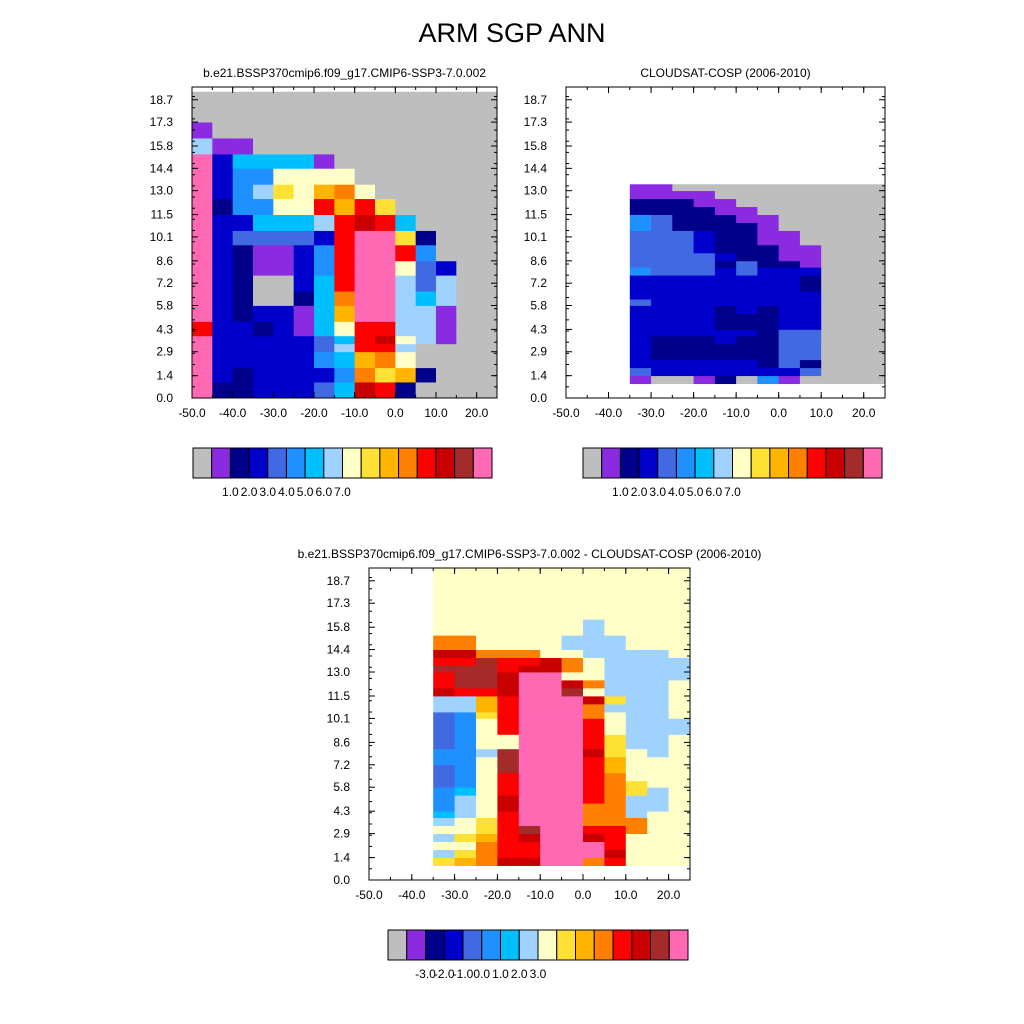 This screenshot has height=1024, width=1024. What do you see at coordinates (444, 974) in the screenshot?
I see `colorbar-label: -2.0` at bounding box center [444, 974].